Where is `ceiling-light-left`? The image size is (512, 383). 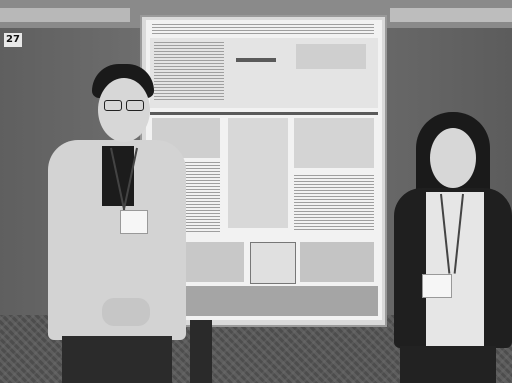
ceiling-light-left is located at coordinates (65, 15).